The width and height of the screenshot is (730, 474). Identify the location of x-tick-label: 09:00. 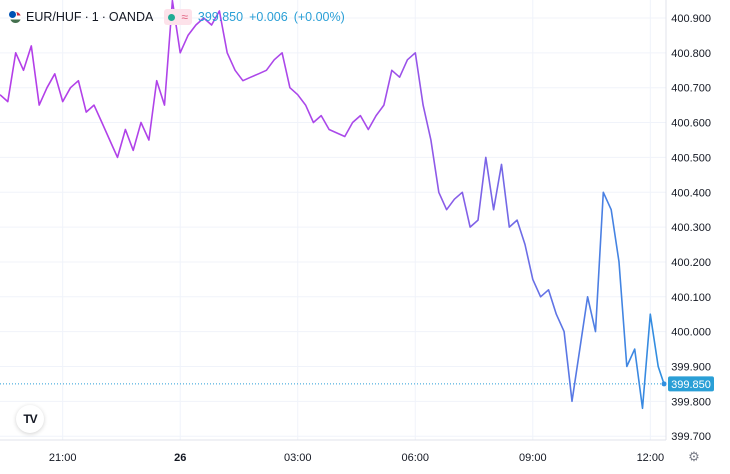
(533, 458).